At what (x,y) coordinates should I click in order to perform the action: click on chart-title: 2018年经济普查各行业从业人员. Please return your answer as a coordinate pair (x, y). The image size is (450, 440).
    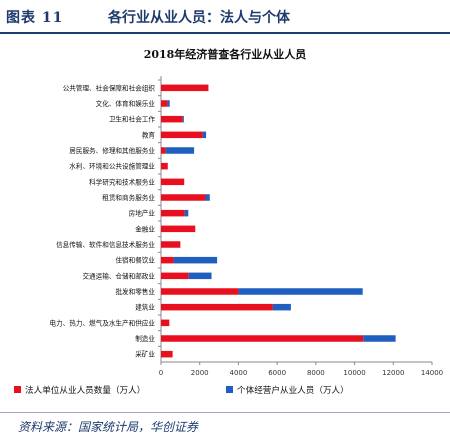
    Looking at the image, I should click on (225, 54).